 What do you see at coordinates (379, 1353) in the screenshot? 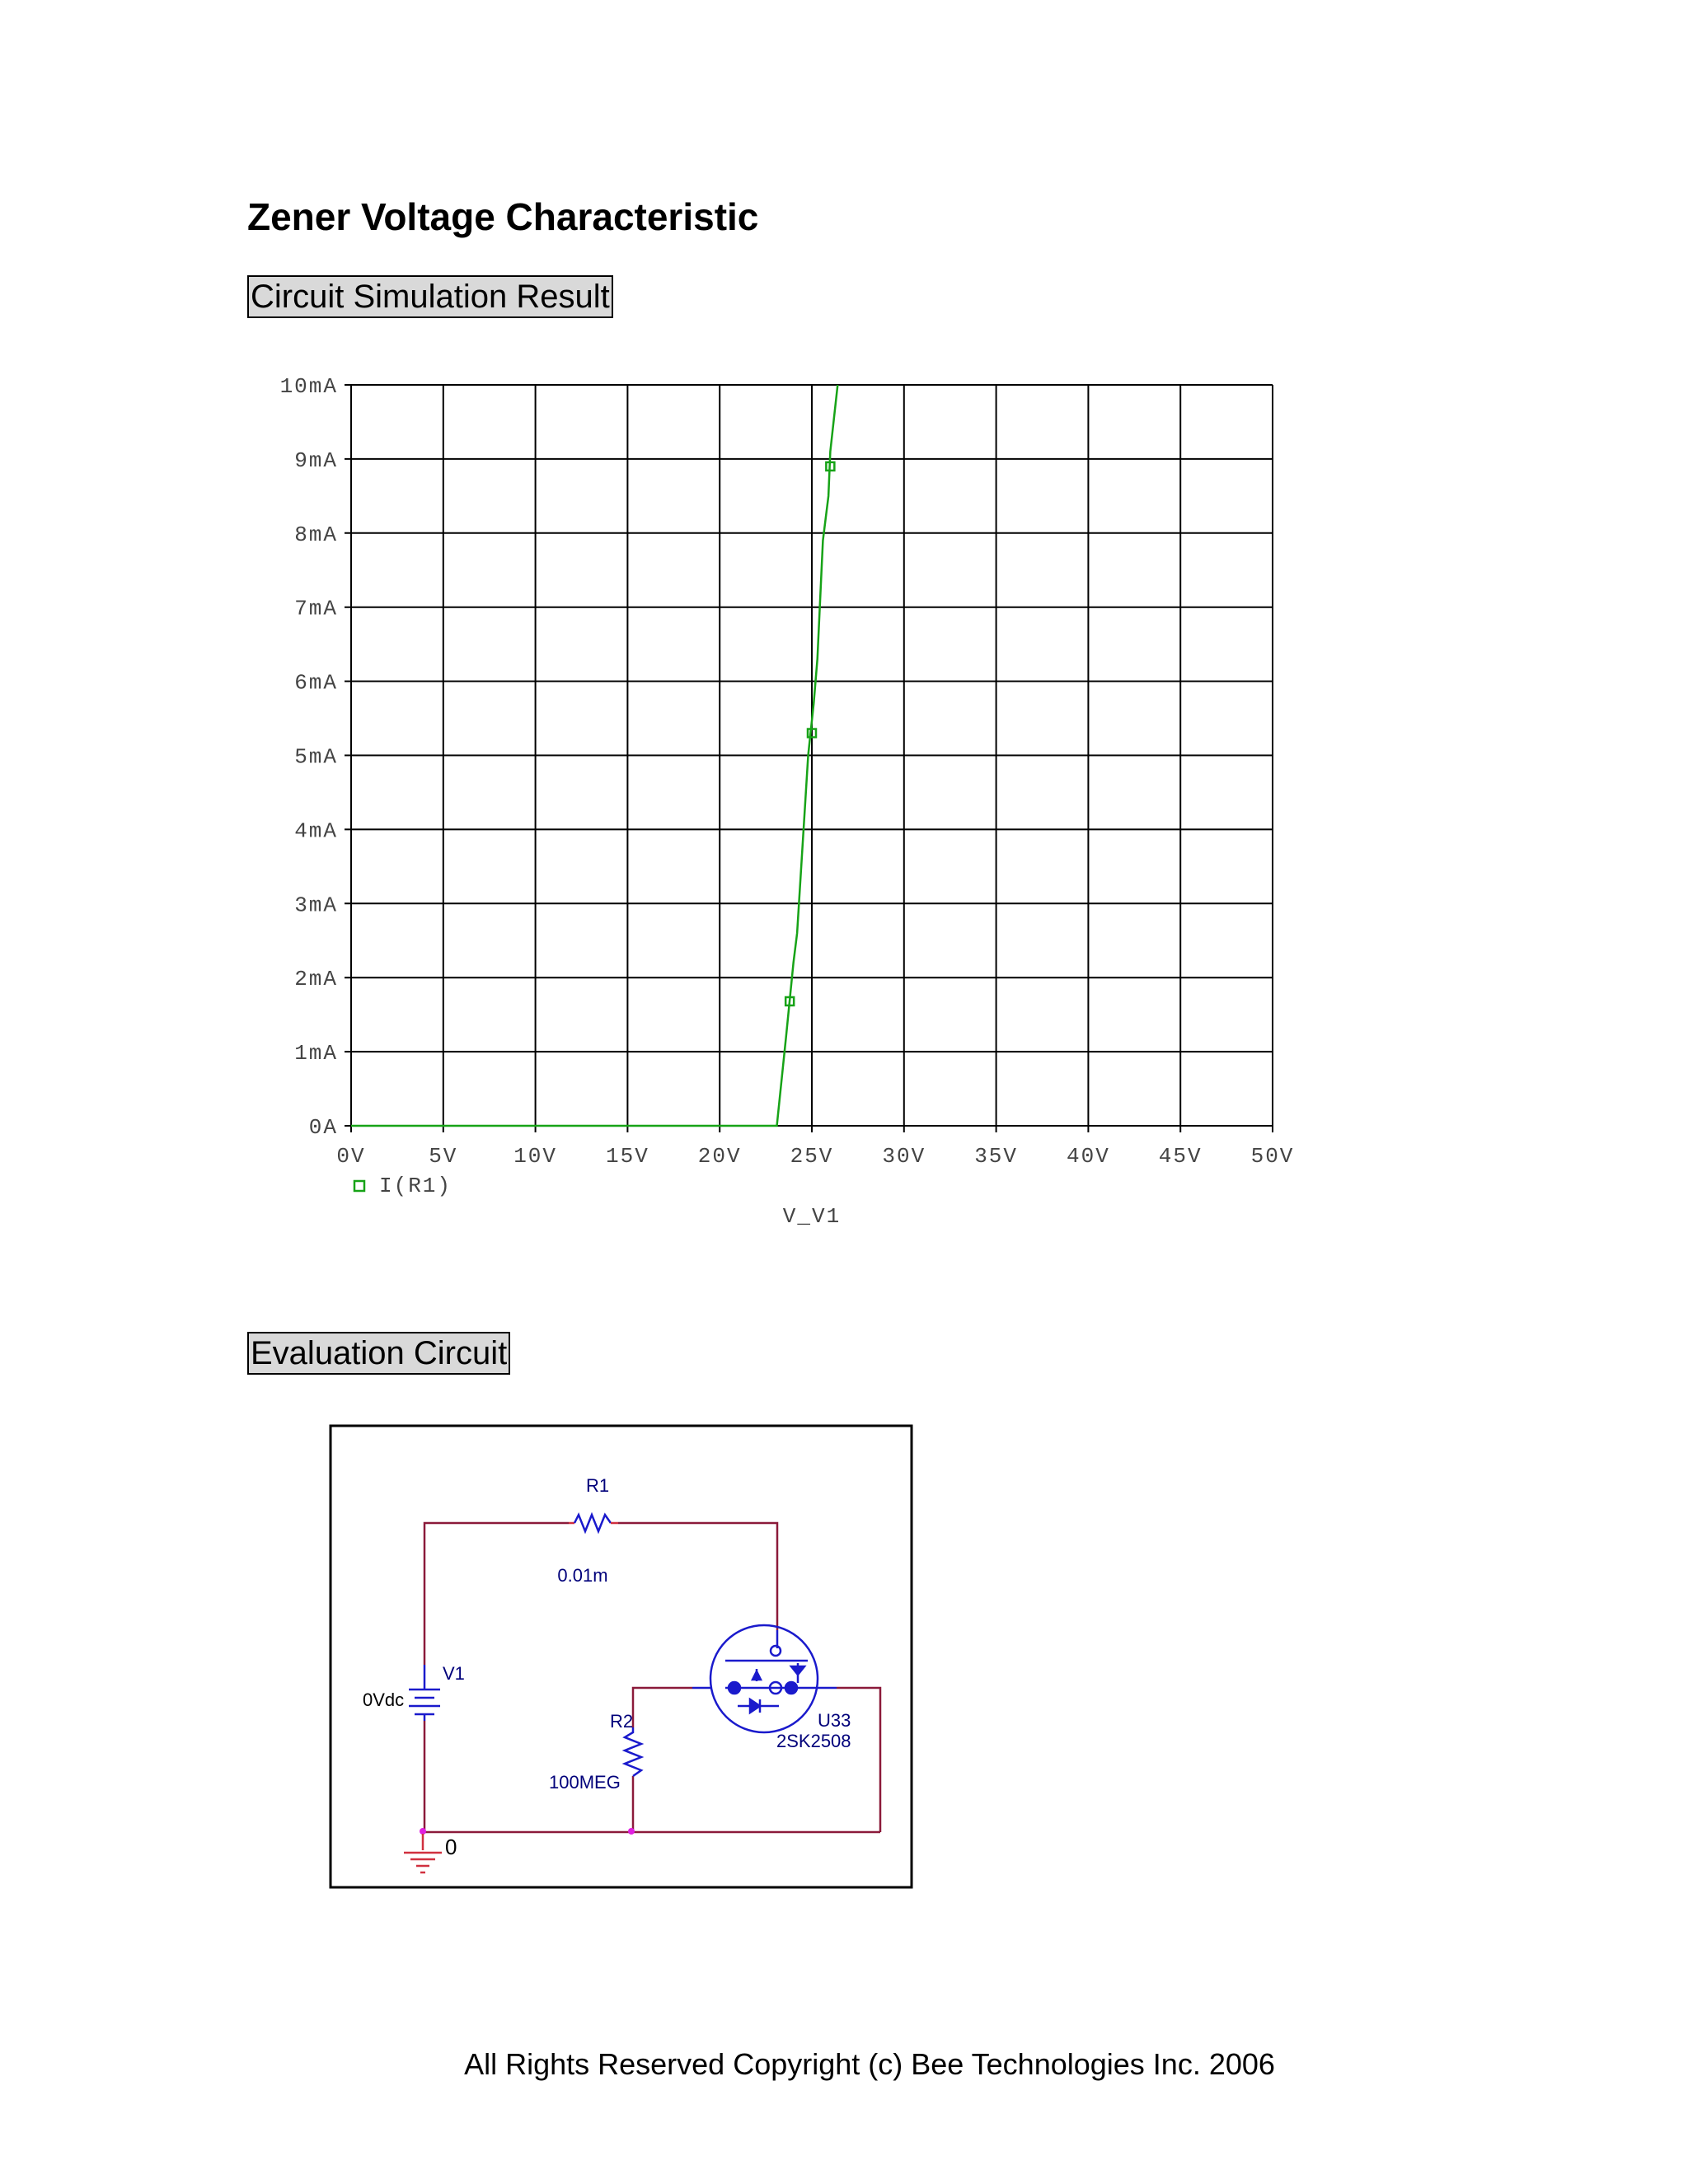
I see `section-evaluation-circuit: Evaluation Circuit` at bounding box center [379, 1353].